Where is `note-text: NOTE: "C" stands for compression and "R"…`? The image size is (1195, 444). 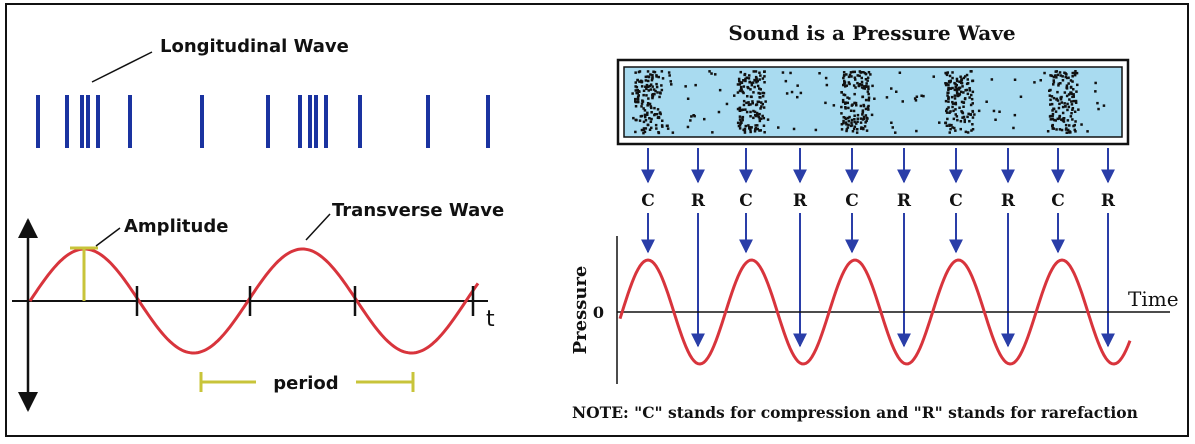 note-text: NOTE: "C" stands for compression and "R"… is located at coordinates (855, 412).